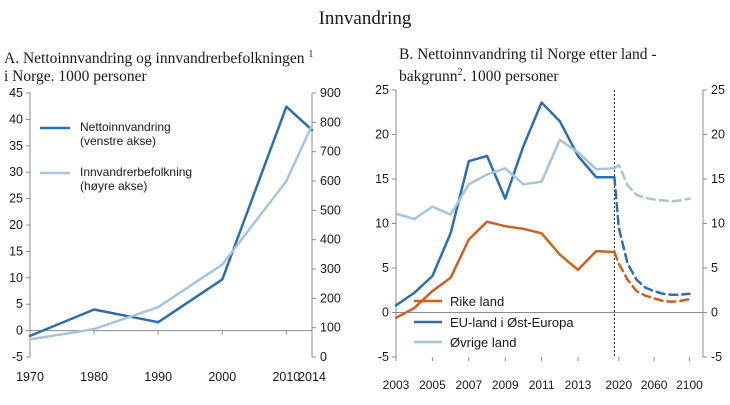 This screenshot has height=405, width=730. What do you see at coordinates (113, 186) in the screenshot?
I see `panel-a-legend-note: (høyre akse)` at bounding box center [113, 186].